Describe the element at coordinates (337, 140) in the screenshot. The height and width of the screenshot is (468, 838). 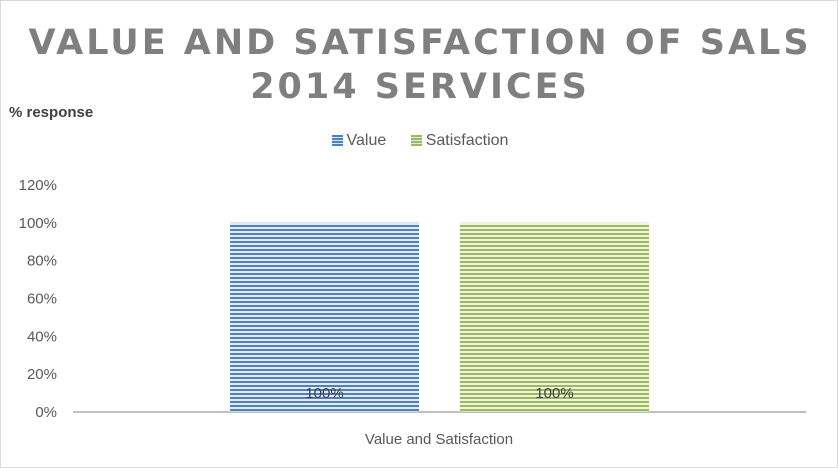
I see `legend-swatch-value` at that location.